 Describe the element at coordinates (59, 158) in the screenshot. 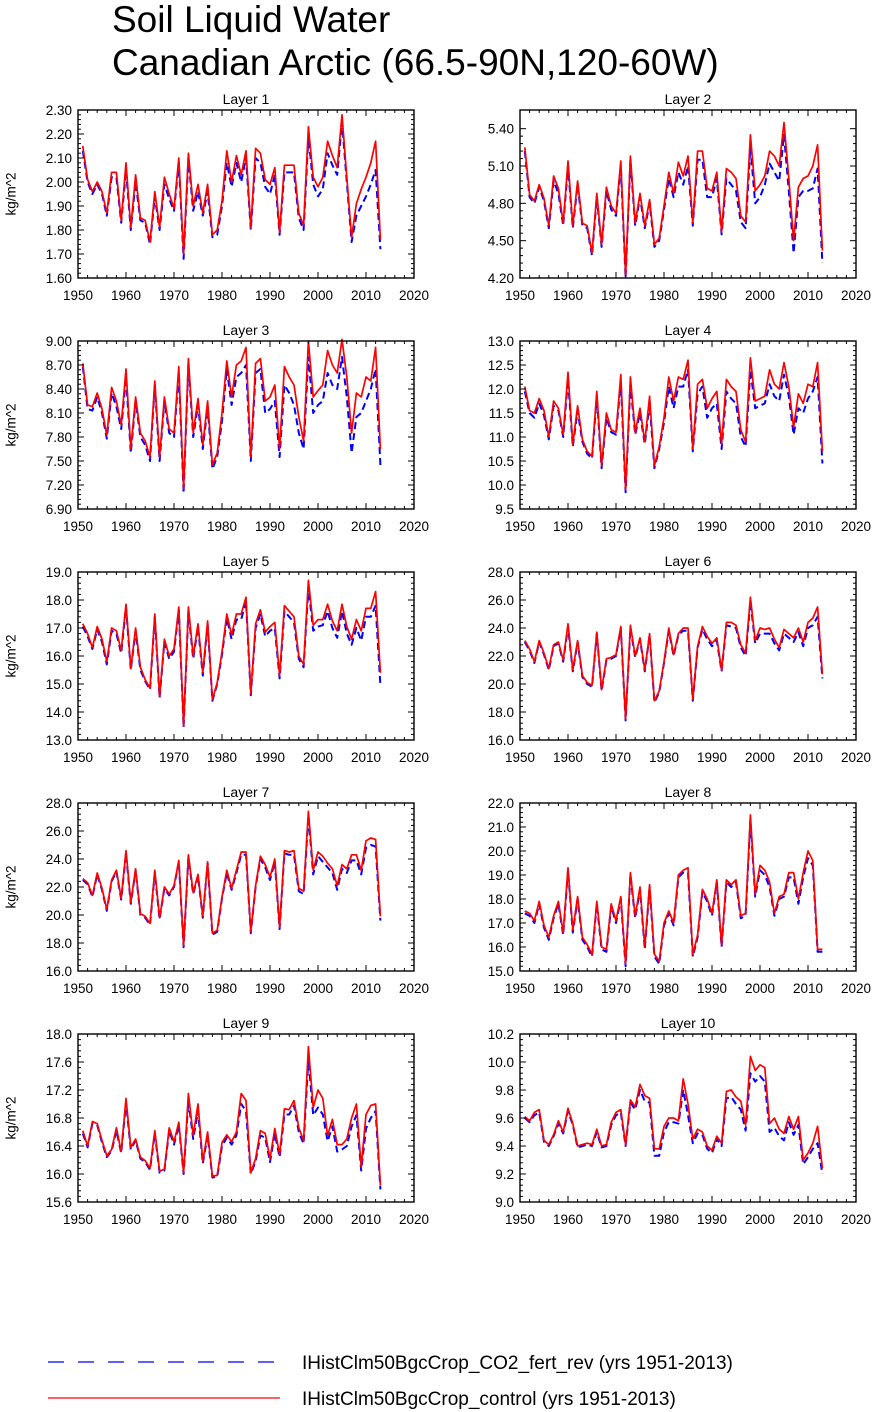

I see `y-tick-label: 2.10` at that location.